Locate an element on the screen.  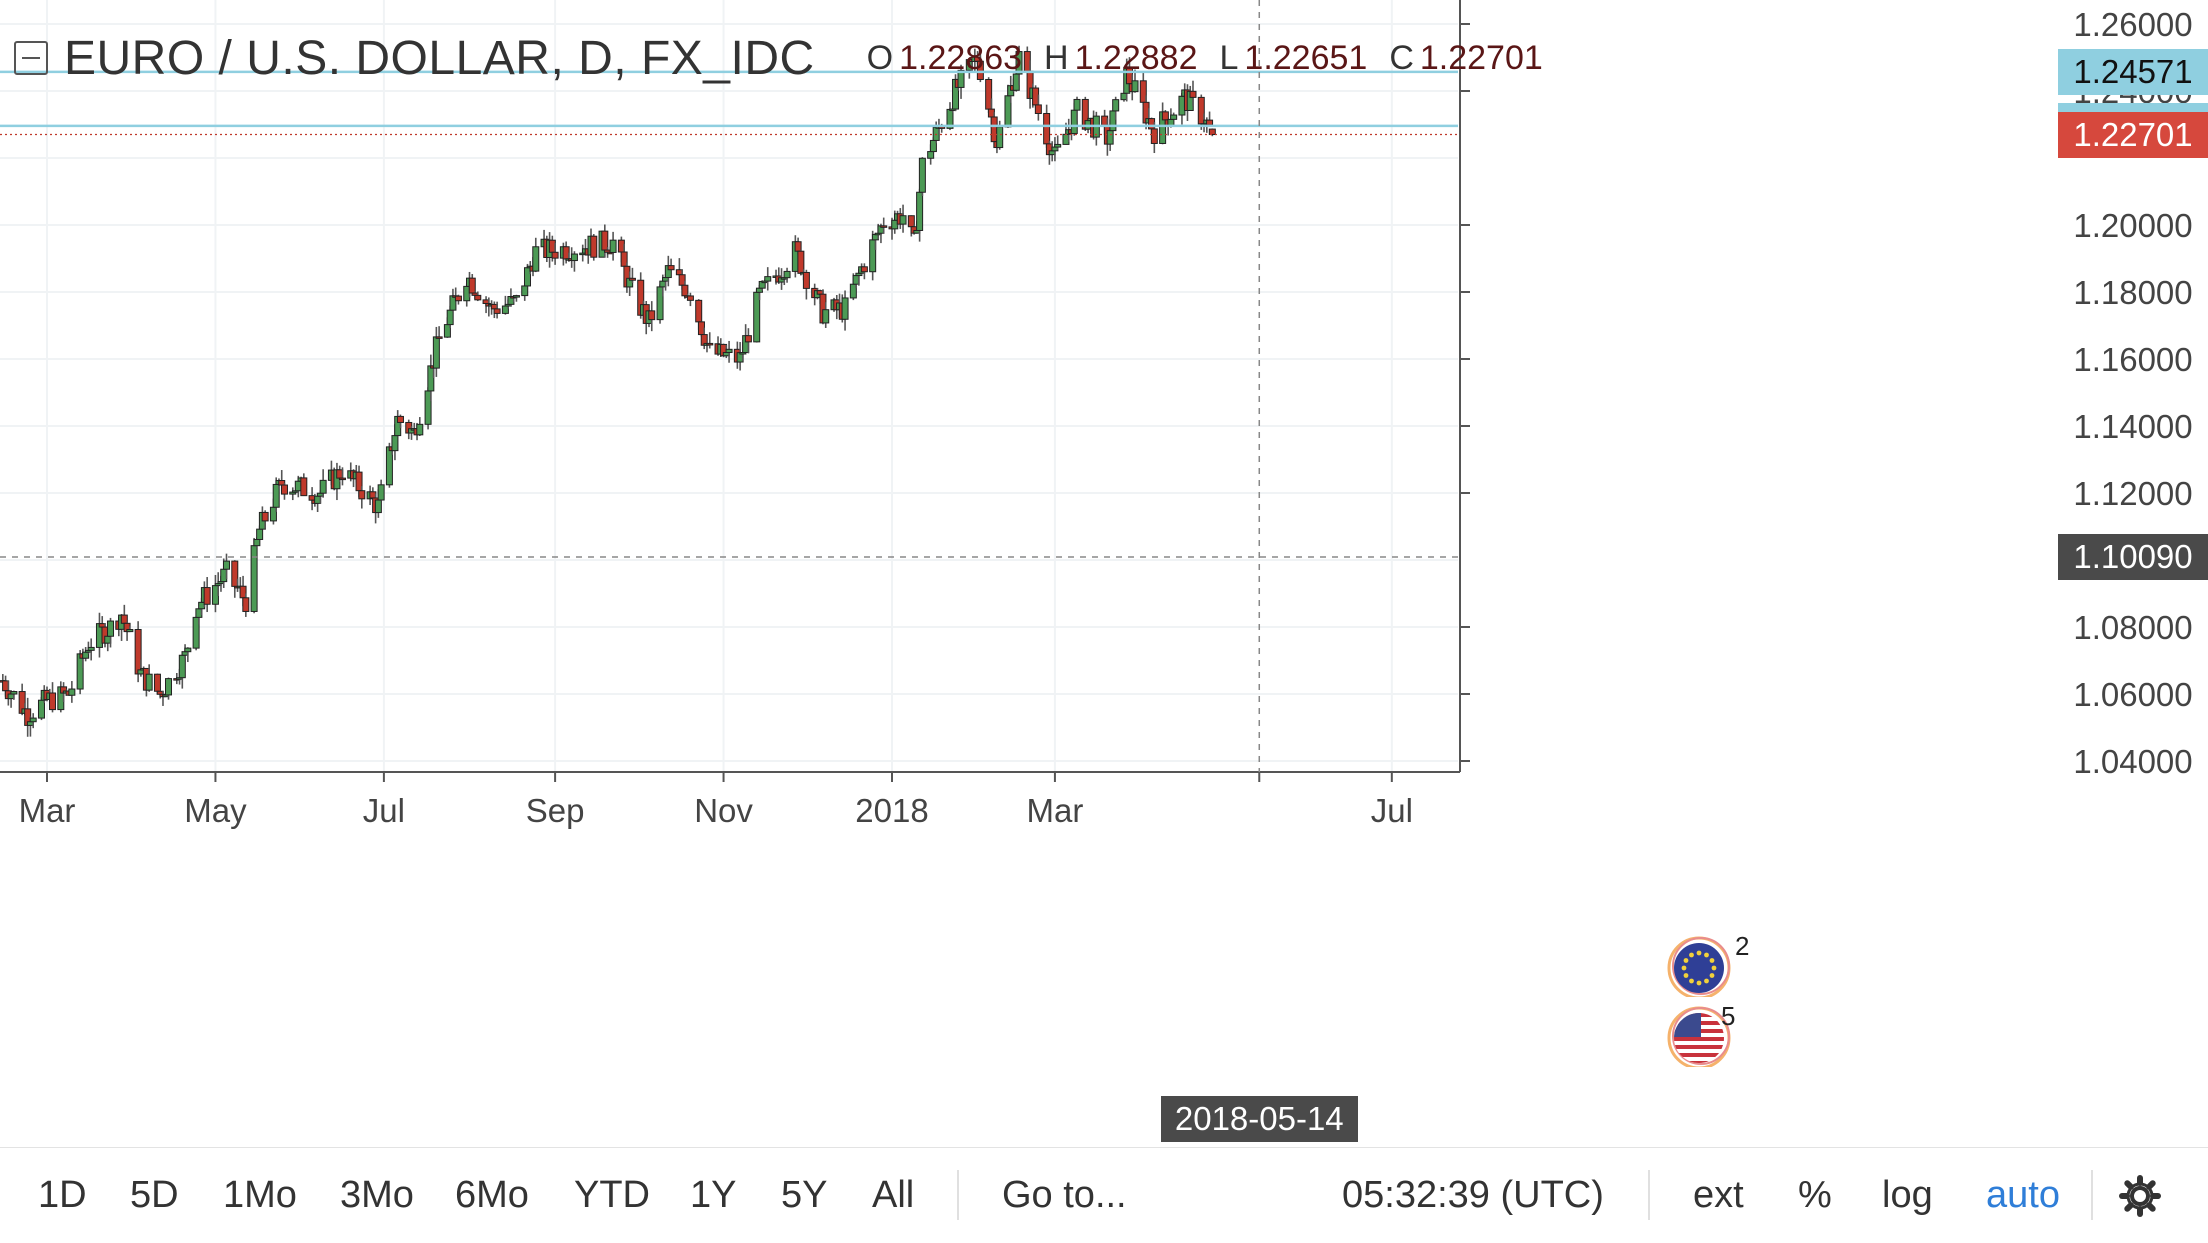
extended-hours-toggle: ext is located at coordinates (1718, 1195).